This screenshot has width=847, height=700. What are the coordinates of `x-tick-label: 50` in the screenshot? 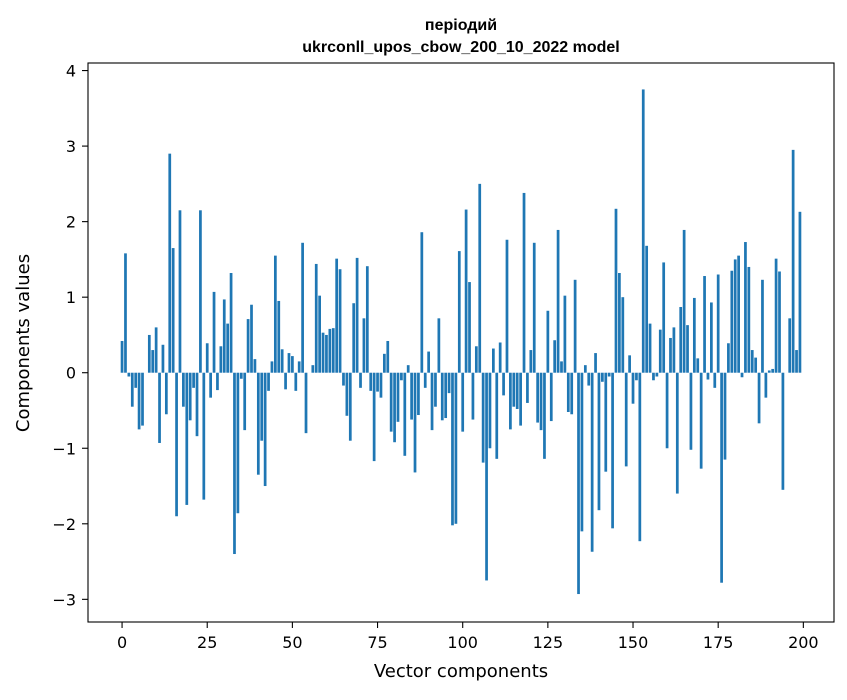 It's located at (292, 642).